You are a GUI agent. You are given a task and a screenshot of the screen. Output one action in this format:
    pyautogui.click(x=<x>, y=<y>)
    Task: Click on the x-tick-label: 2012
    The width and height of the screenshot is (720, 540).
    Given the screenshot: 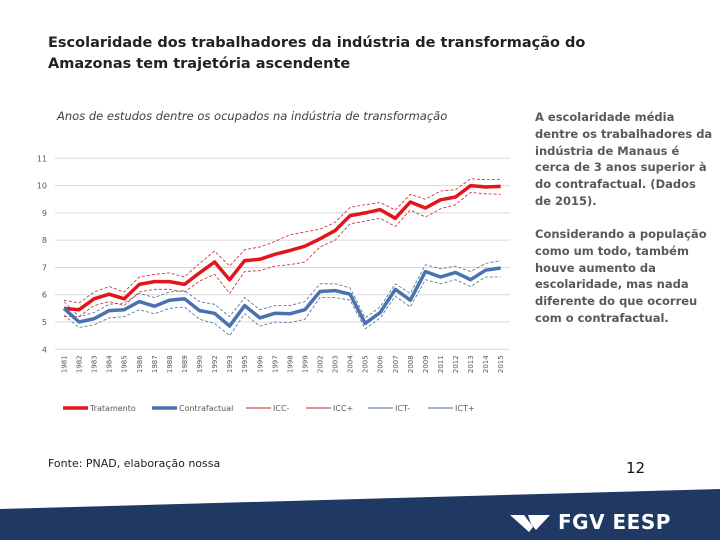 What is the action you would take?
    pyautogui.click(x=456, y=364)
    